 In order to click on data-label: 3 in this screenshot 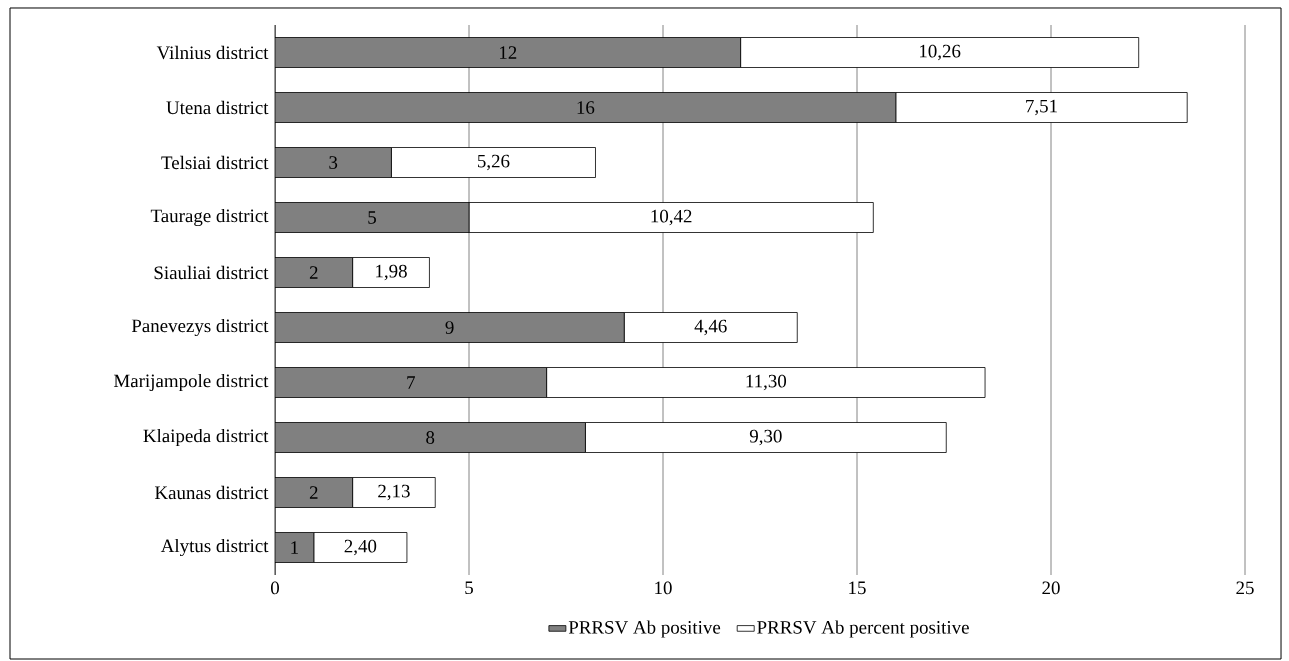, I will do `click(333, 162)`.